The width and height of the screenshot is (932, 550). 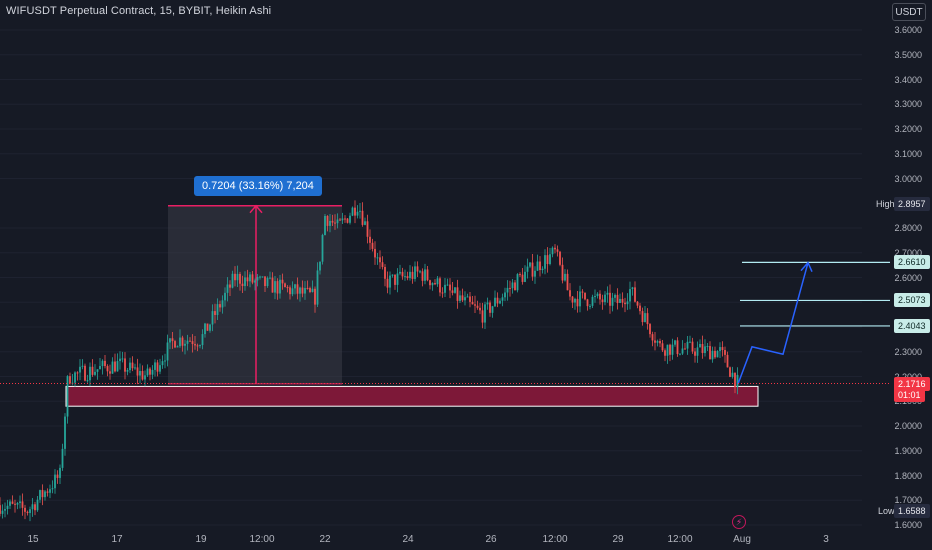 I want to click on time-tick-label: 26, so click(x=491, y=539).